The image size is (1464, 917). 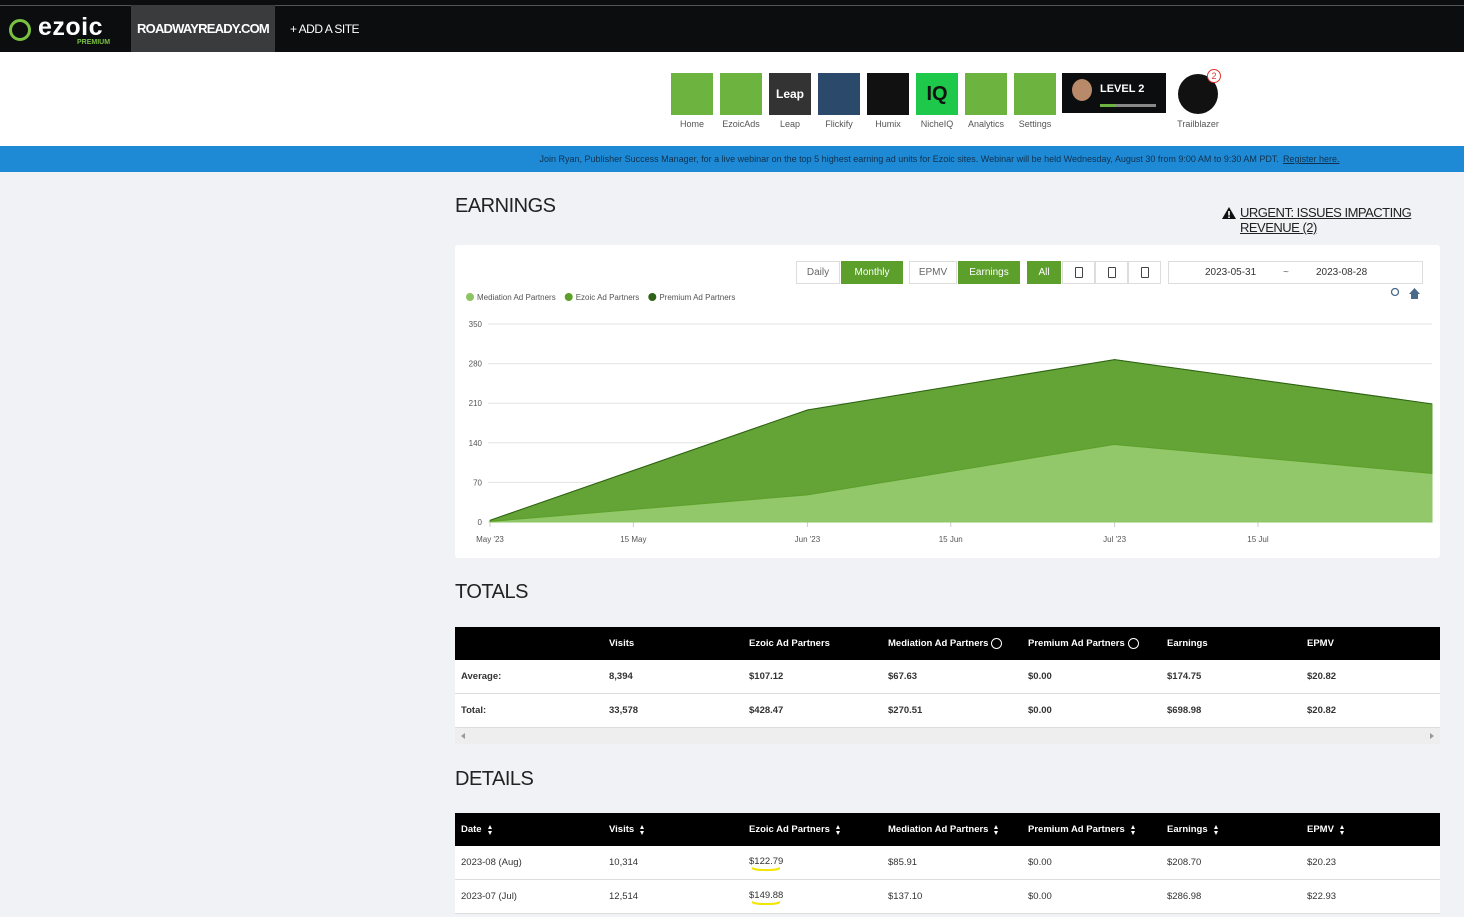 I want to click on logo: ezoic, so click(x=71, y=27).